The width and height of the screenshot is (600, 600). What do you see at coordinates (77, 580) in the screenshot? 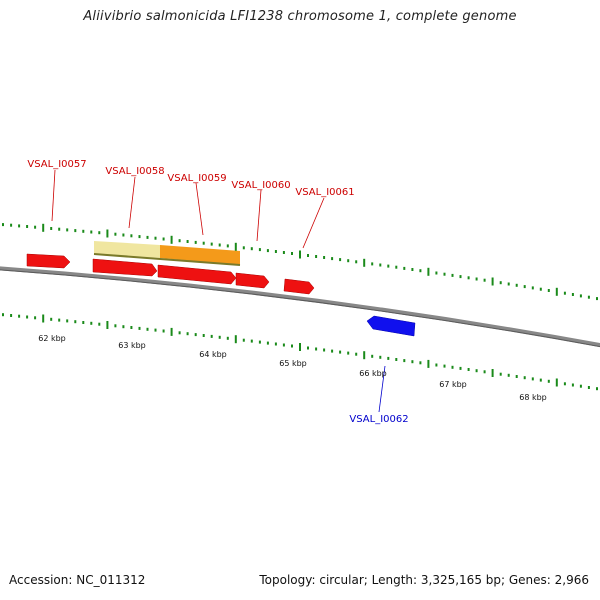
I see `accession-text: Accession: NC_011312` at bounding box center [77, 580].